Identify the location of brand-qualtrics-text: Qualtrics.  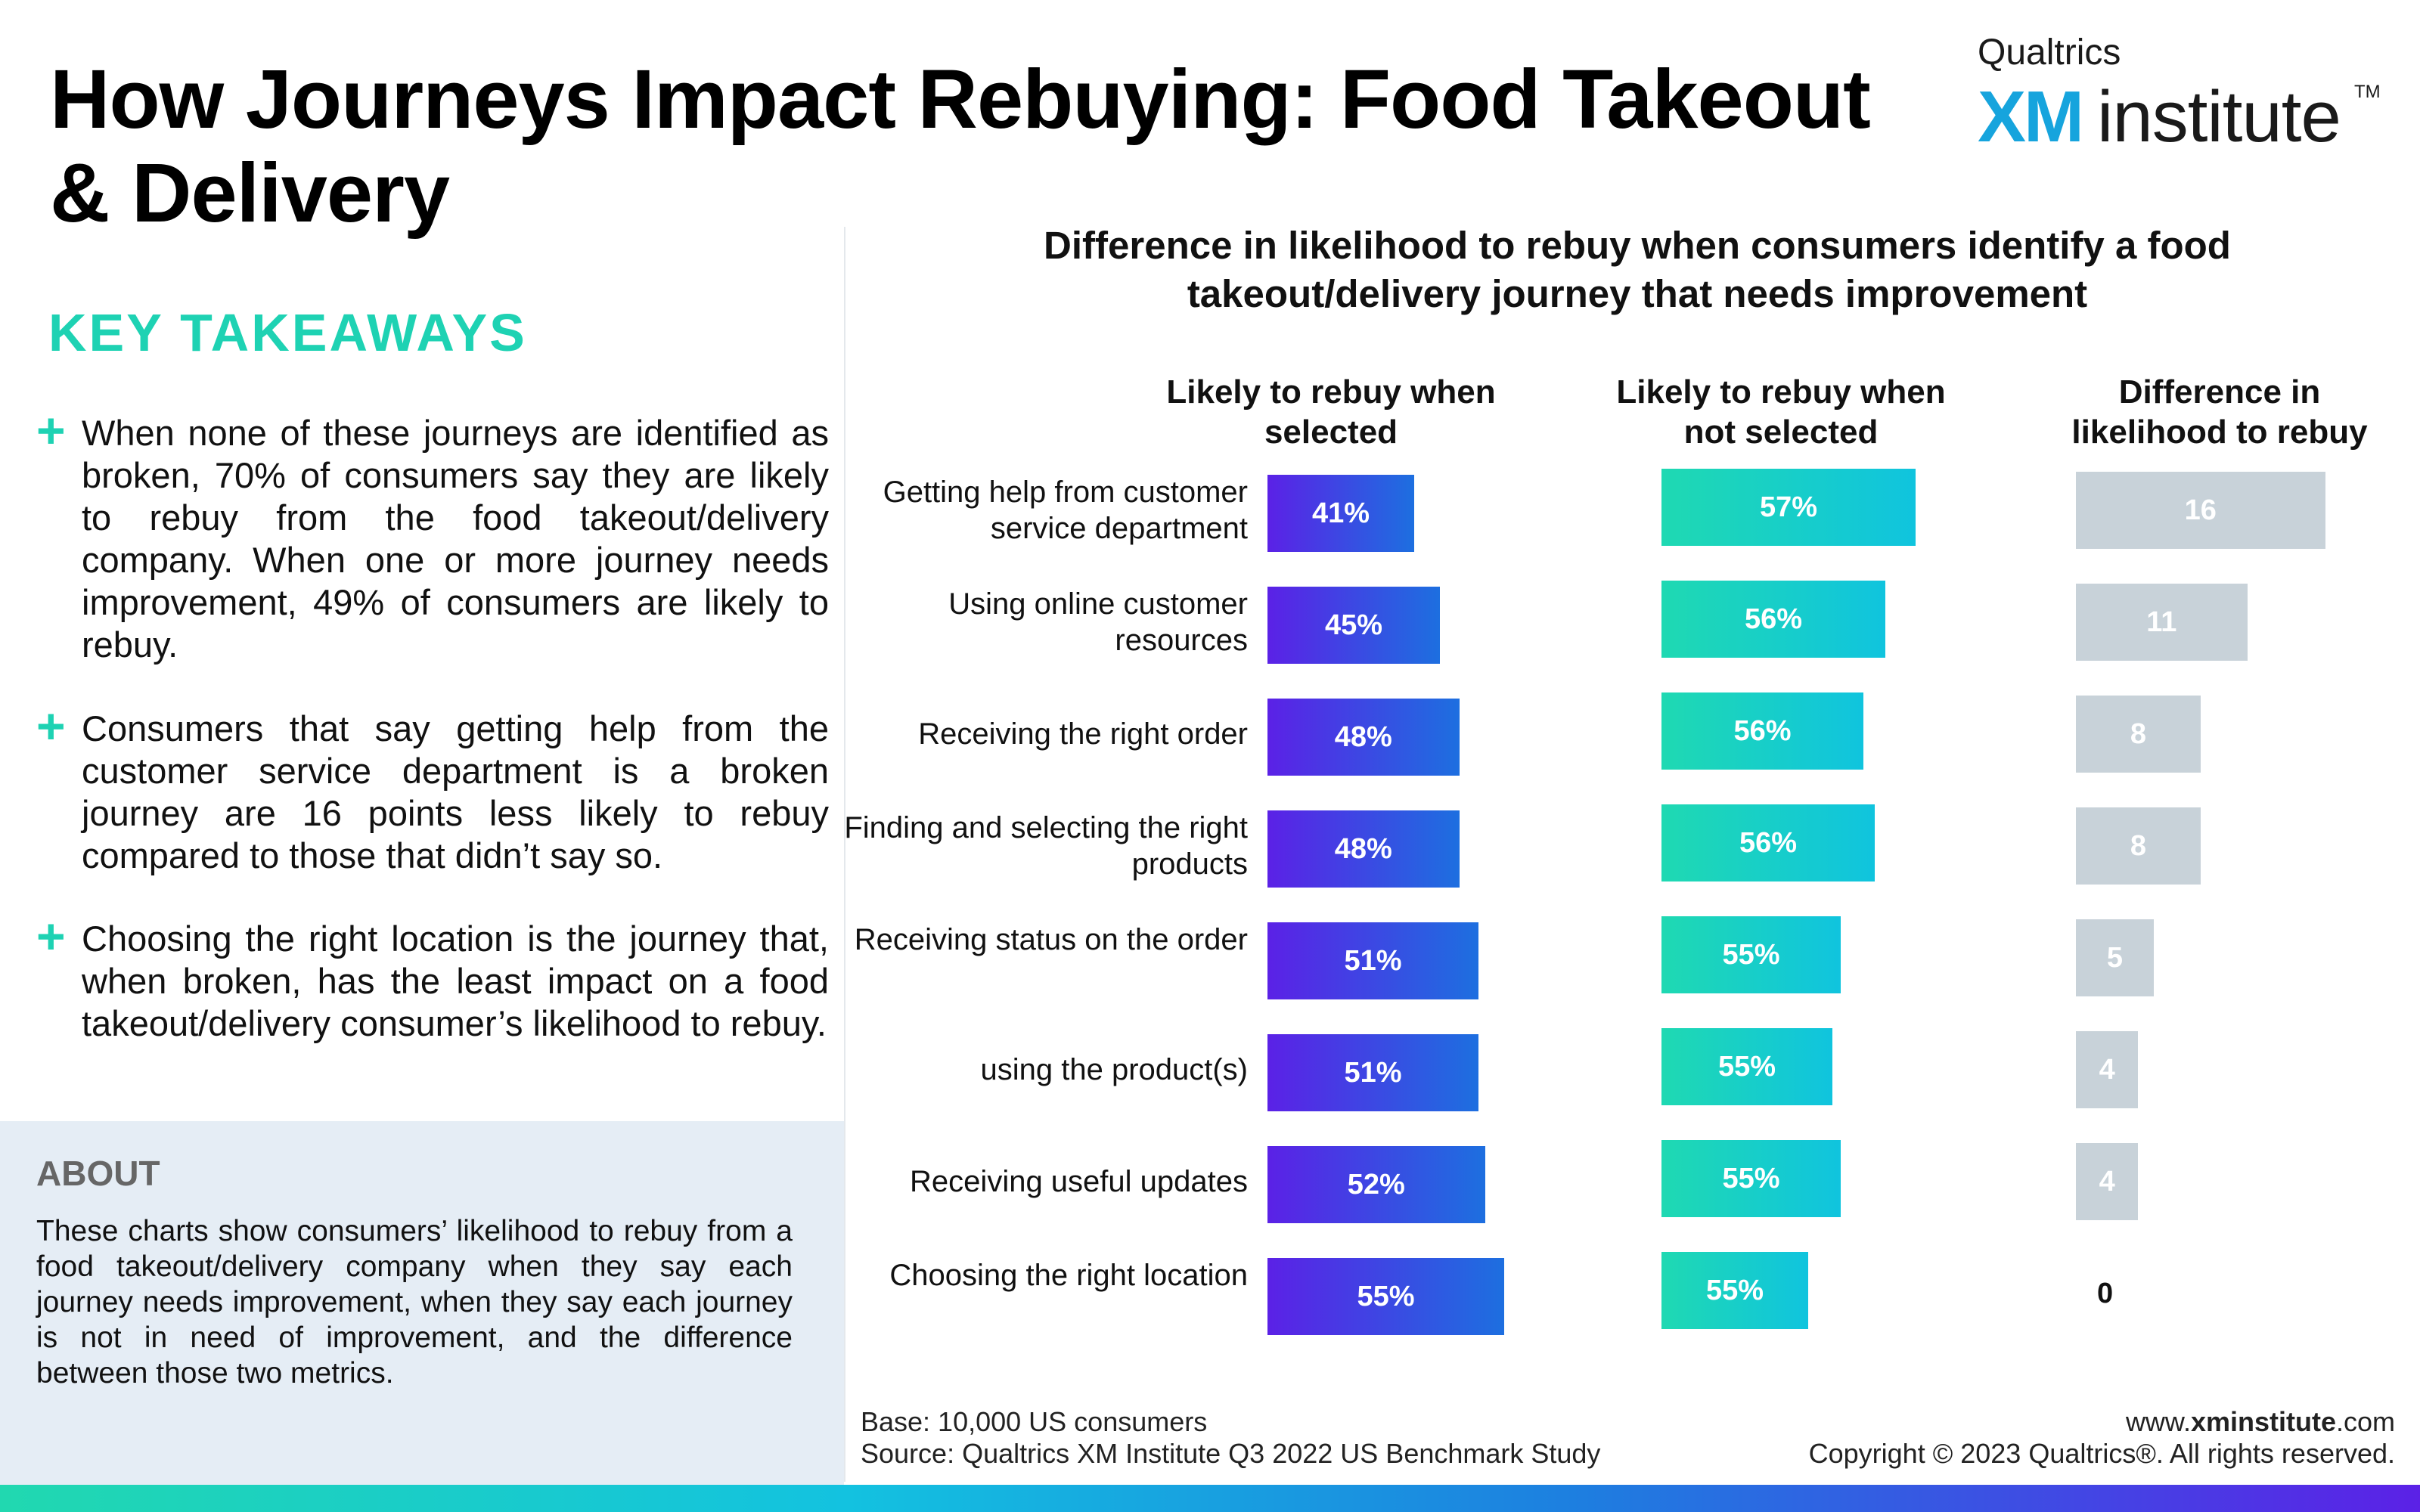
(2049, 53).